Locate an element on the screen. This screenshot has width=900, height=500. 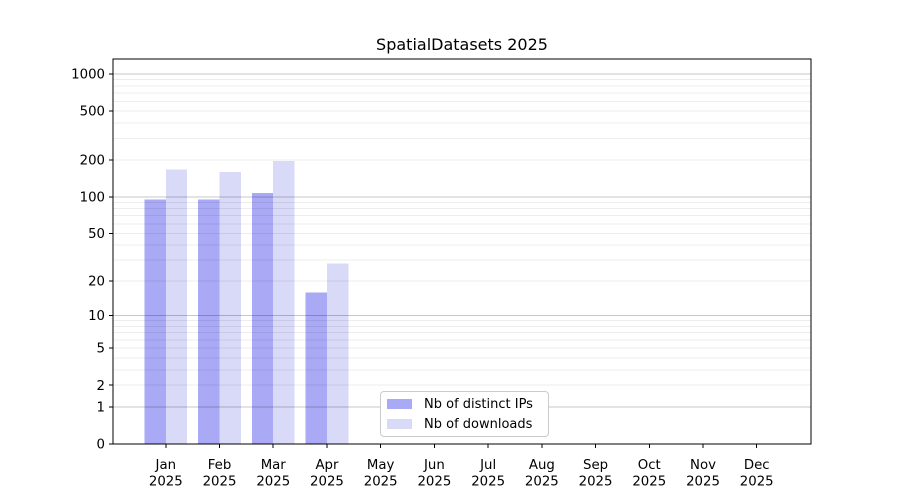
legend-swatch-distinct-ips is located at coordinates (399, 404).